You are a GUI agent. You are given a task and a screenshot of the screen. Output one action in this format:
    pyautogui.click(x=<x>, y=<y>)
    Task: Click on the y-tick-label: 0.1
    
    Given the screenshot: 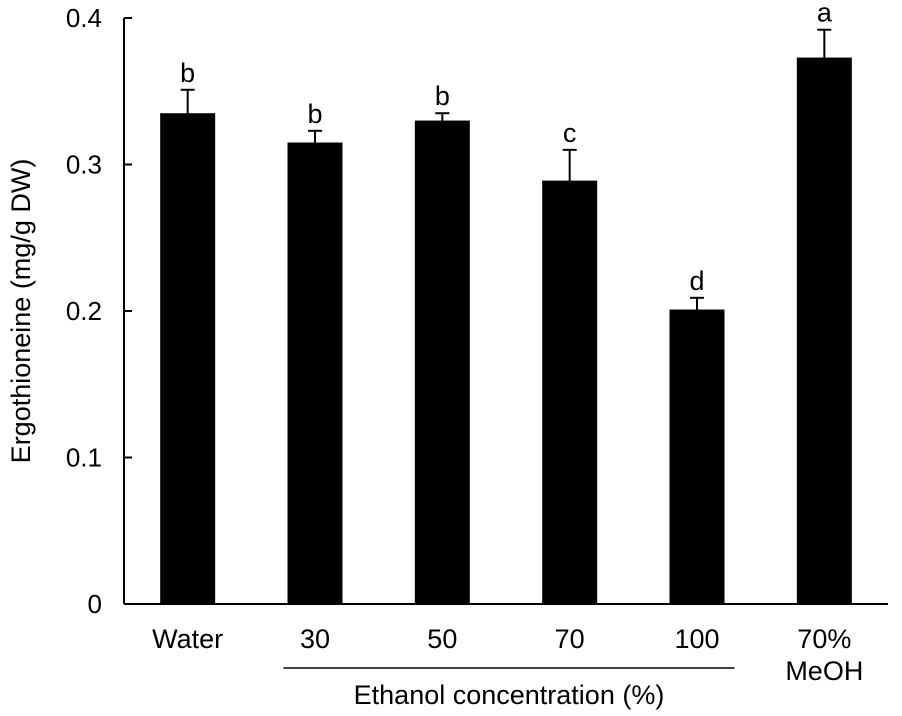 What is the action you would take?
    pyautogui.click(x=84, y=458)
    